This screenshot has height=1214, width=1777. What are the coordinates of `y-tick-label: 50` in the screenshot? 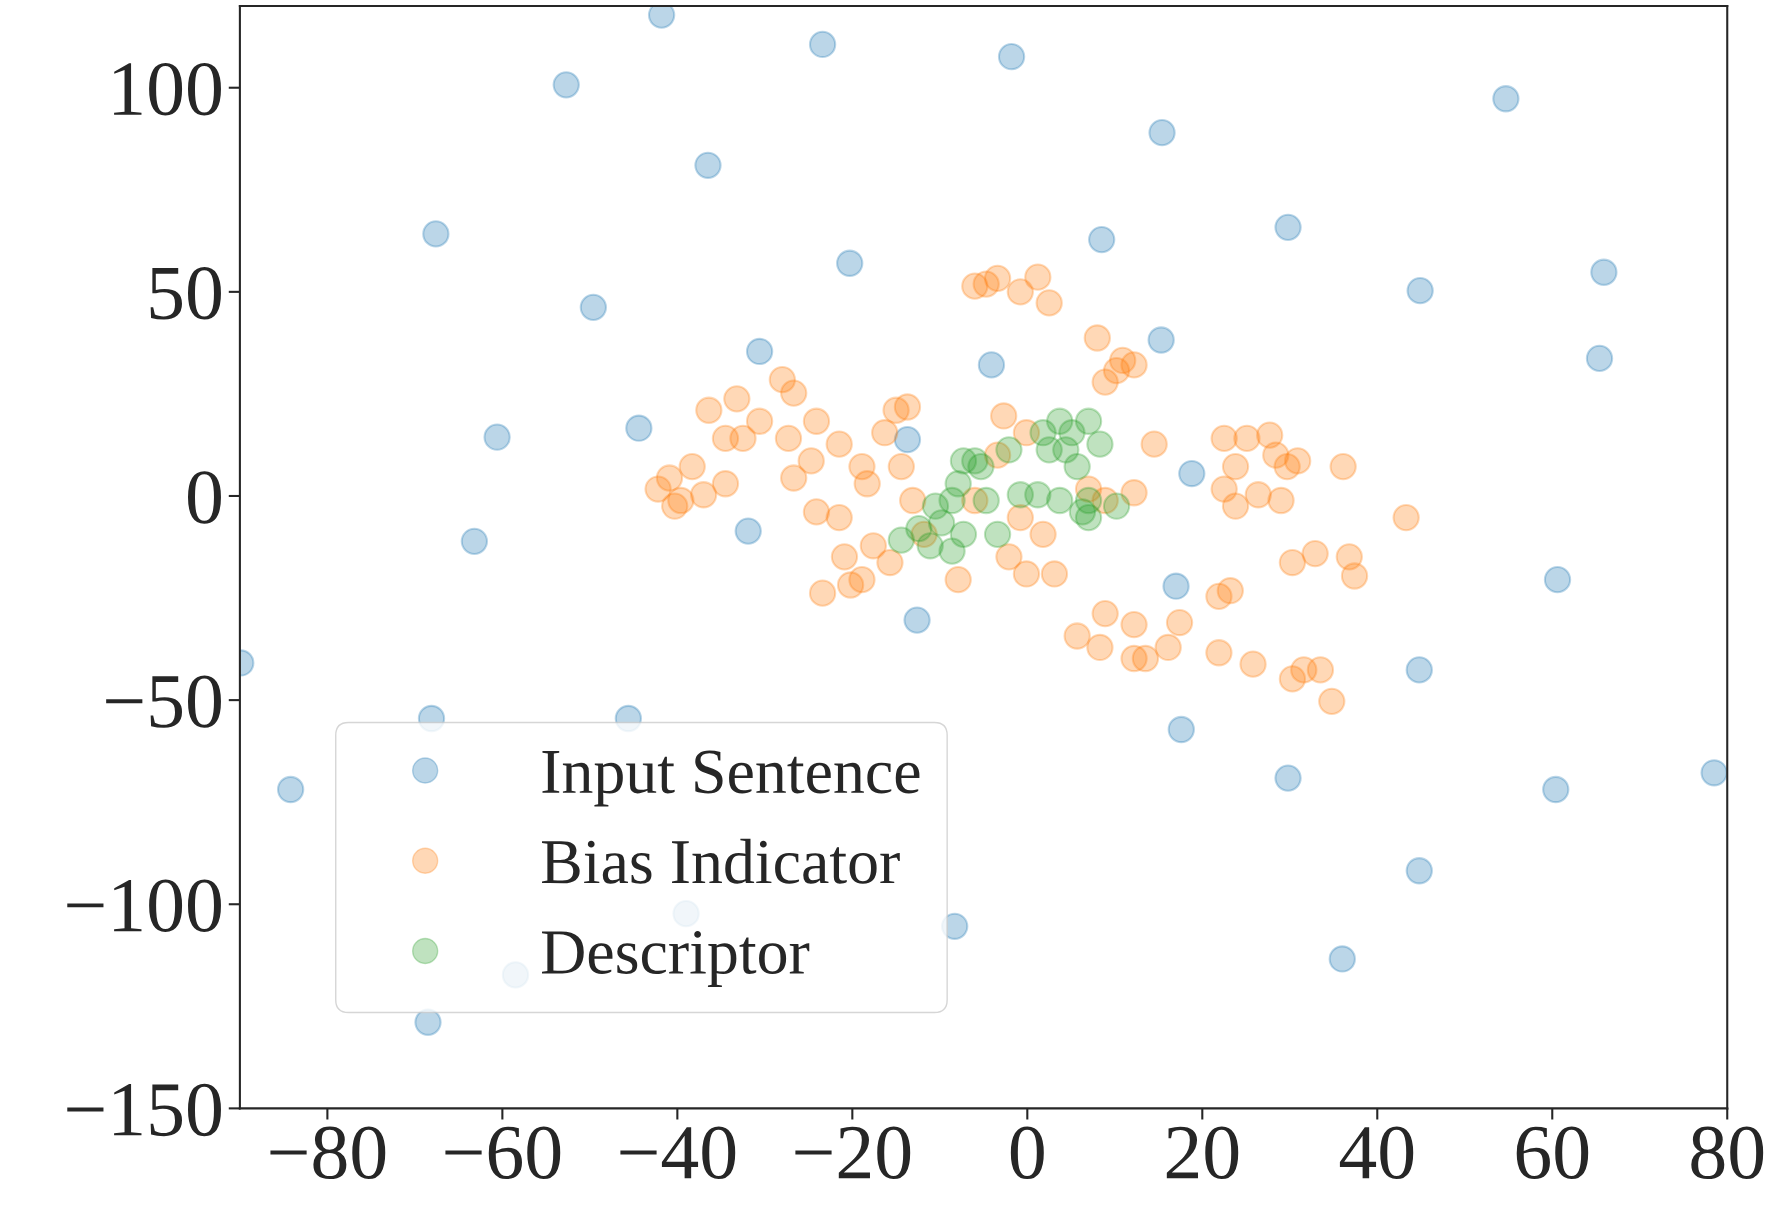 It's located at (185, 293).